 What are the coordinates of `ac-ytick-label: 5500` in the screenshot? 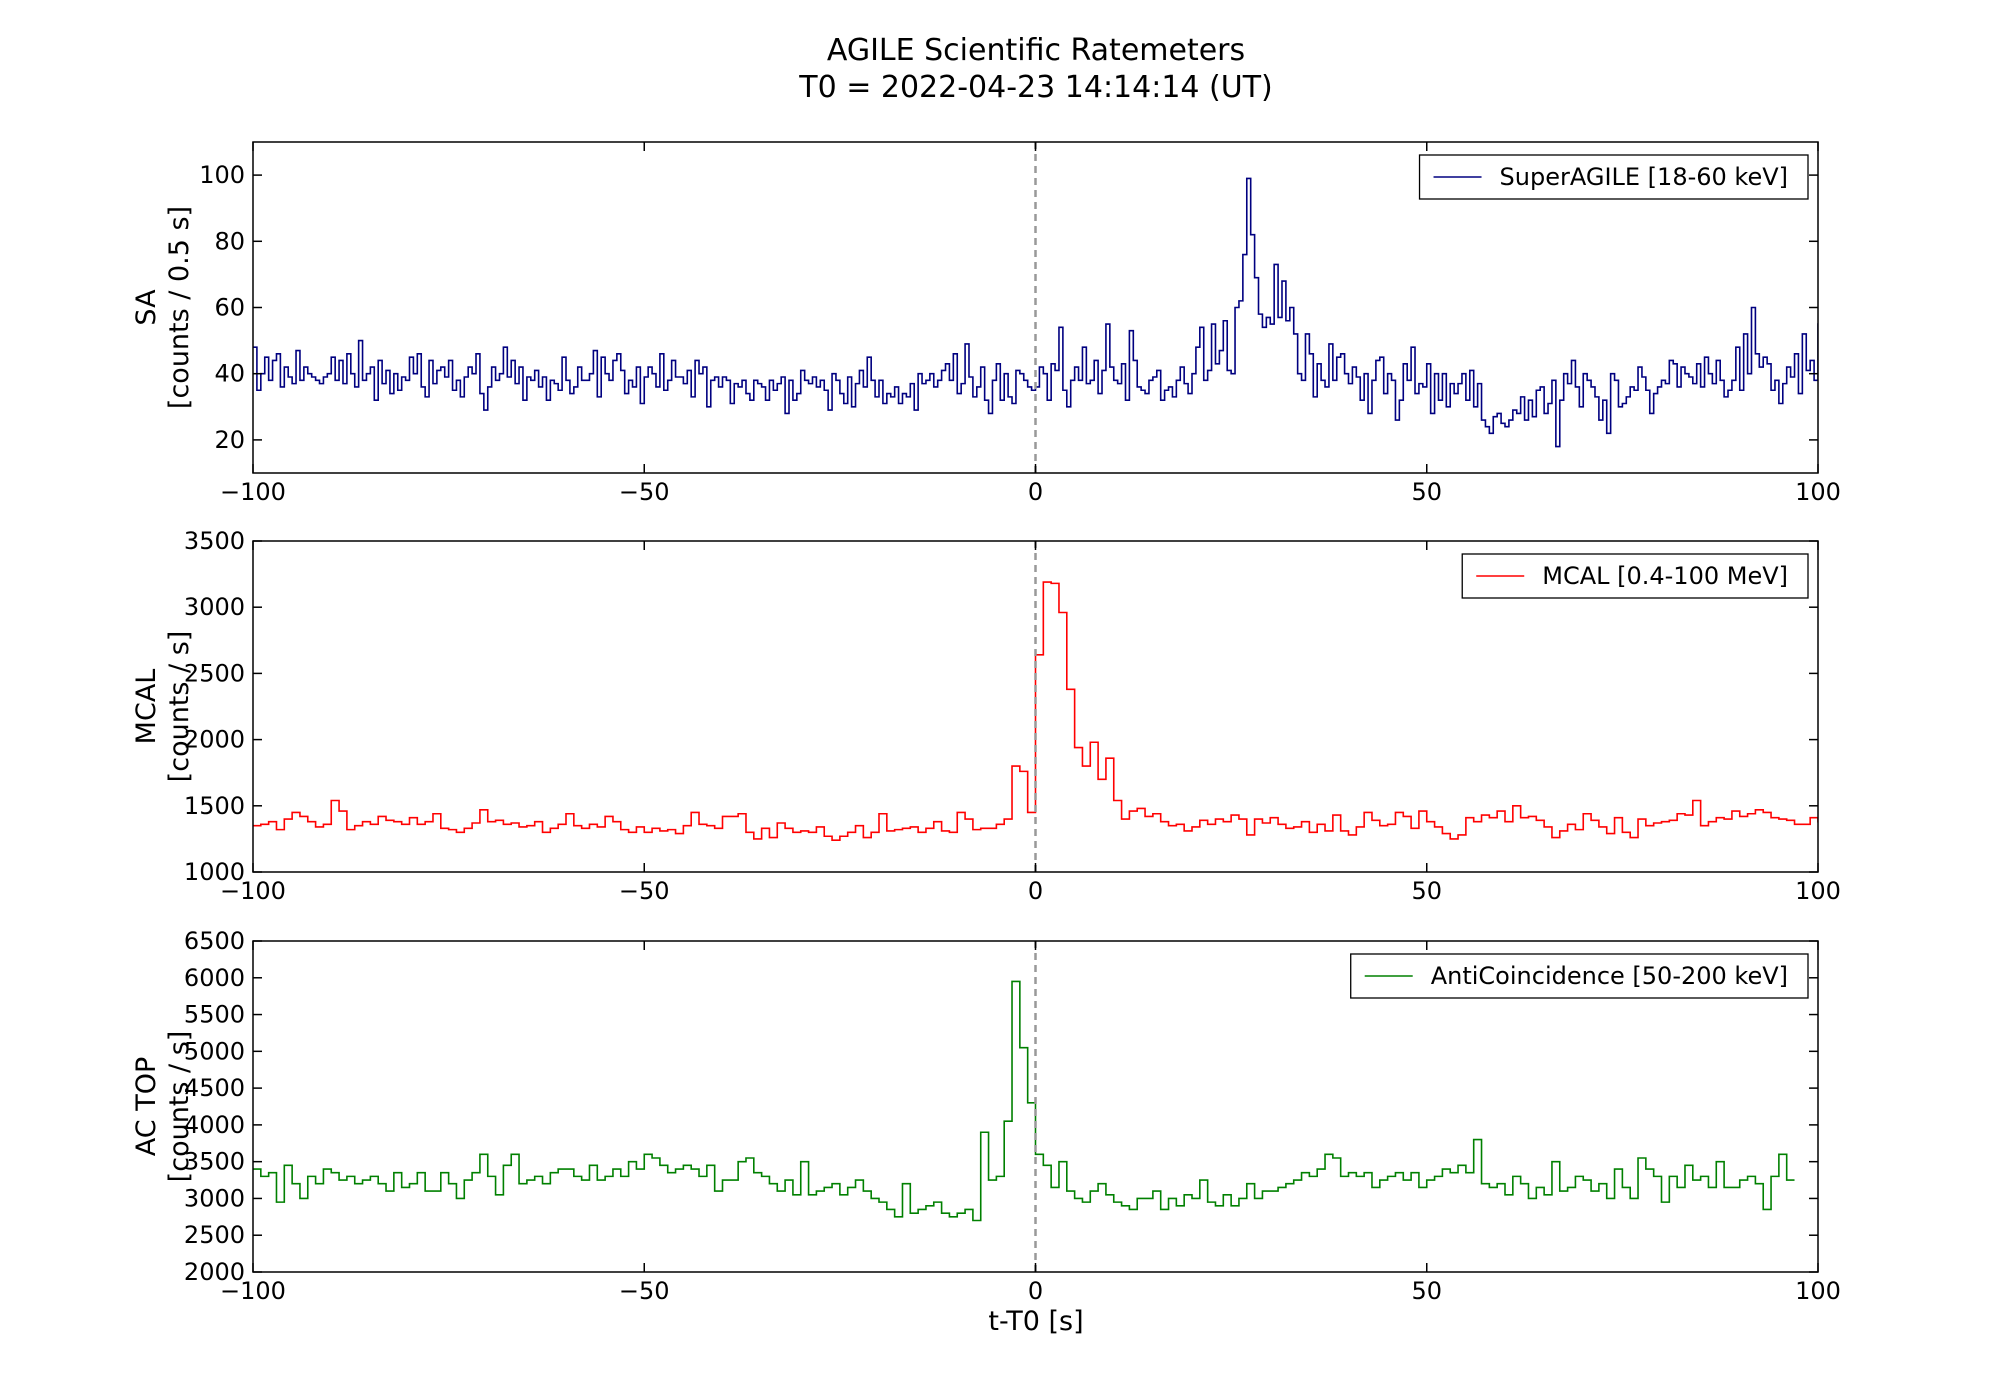 It's located at (214, 1015).